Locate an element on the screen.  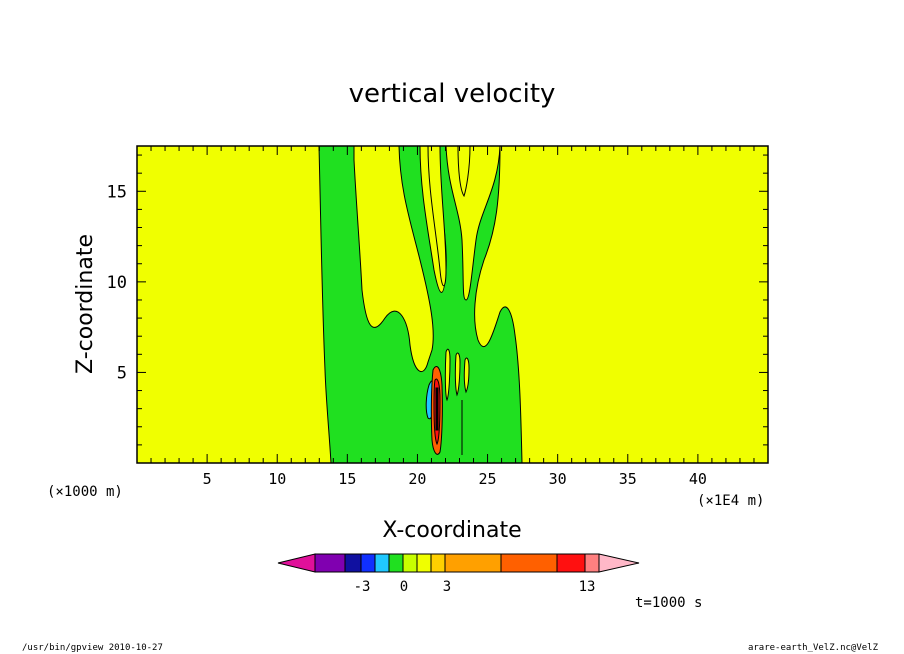
colorbar-label: 13 is located at coordinates (587, 587).